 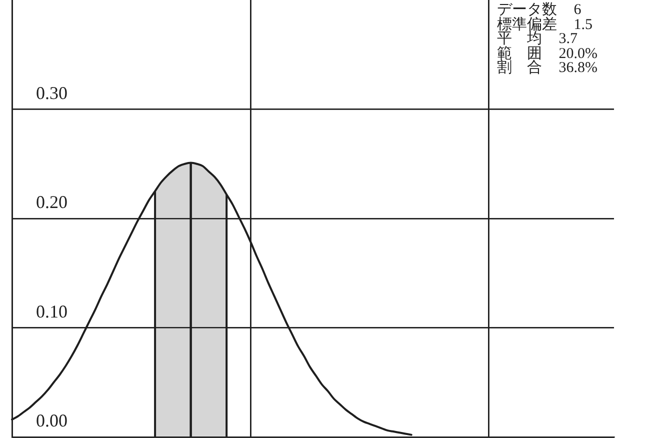 What do you see at coordinates (52, 202) in the screenshot?
I see `y-tick-label: 0.20` at bounding box center [52, 202].